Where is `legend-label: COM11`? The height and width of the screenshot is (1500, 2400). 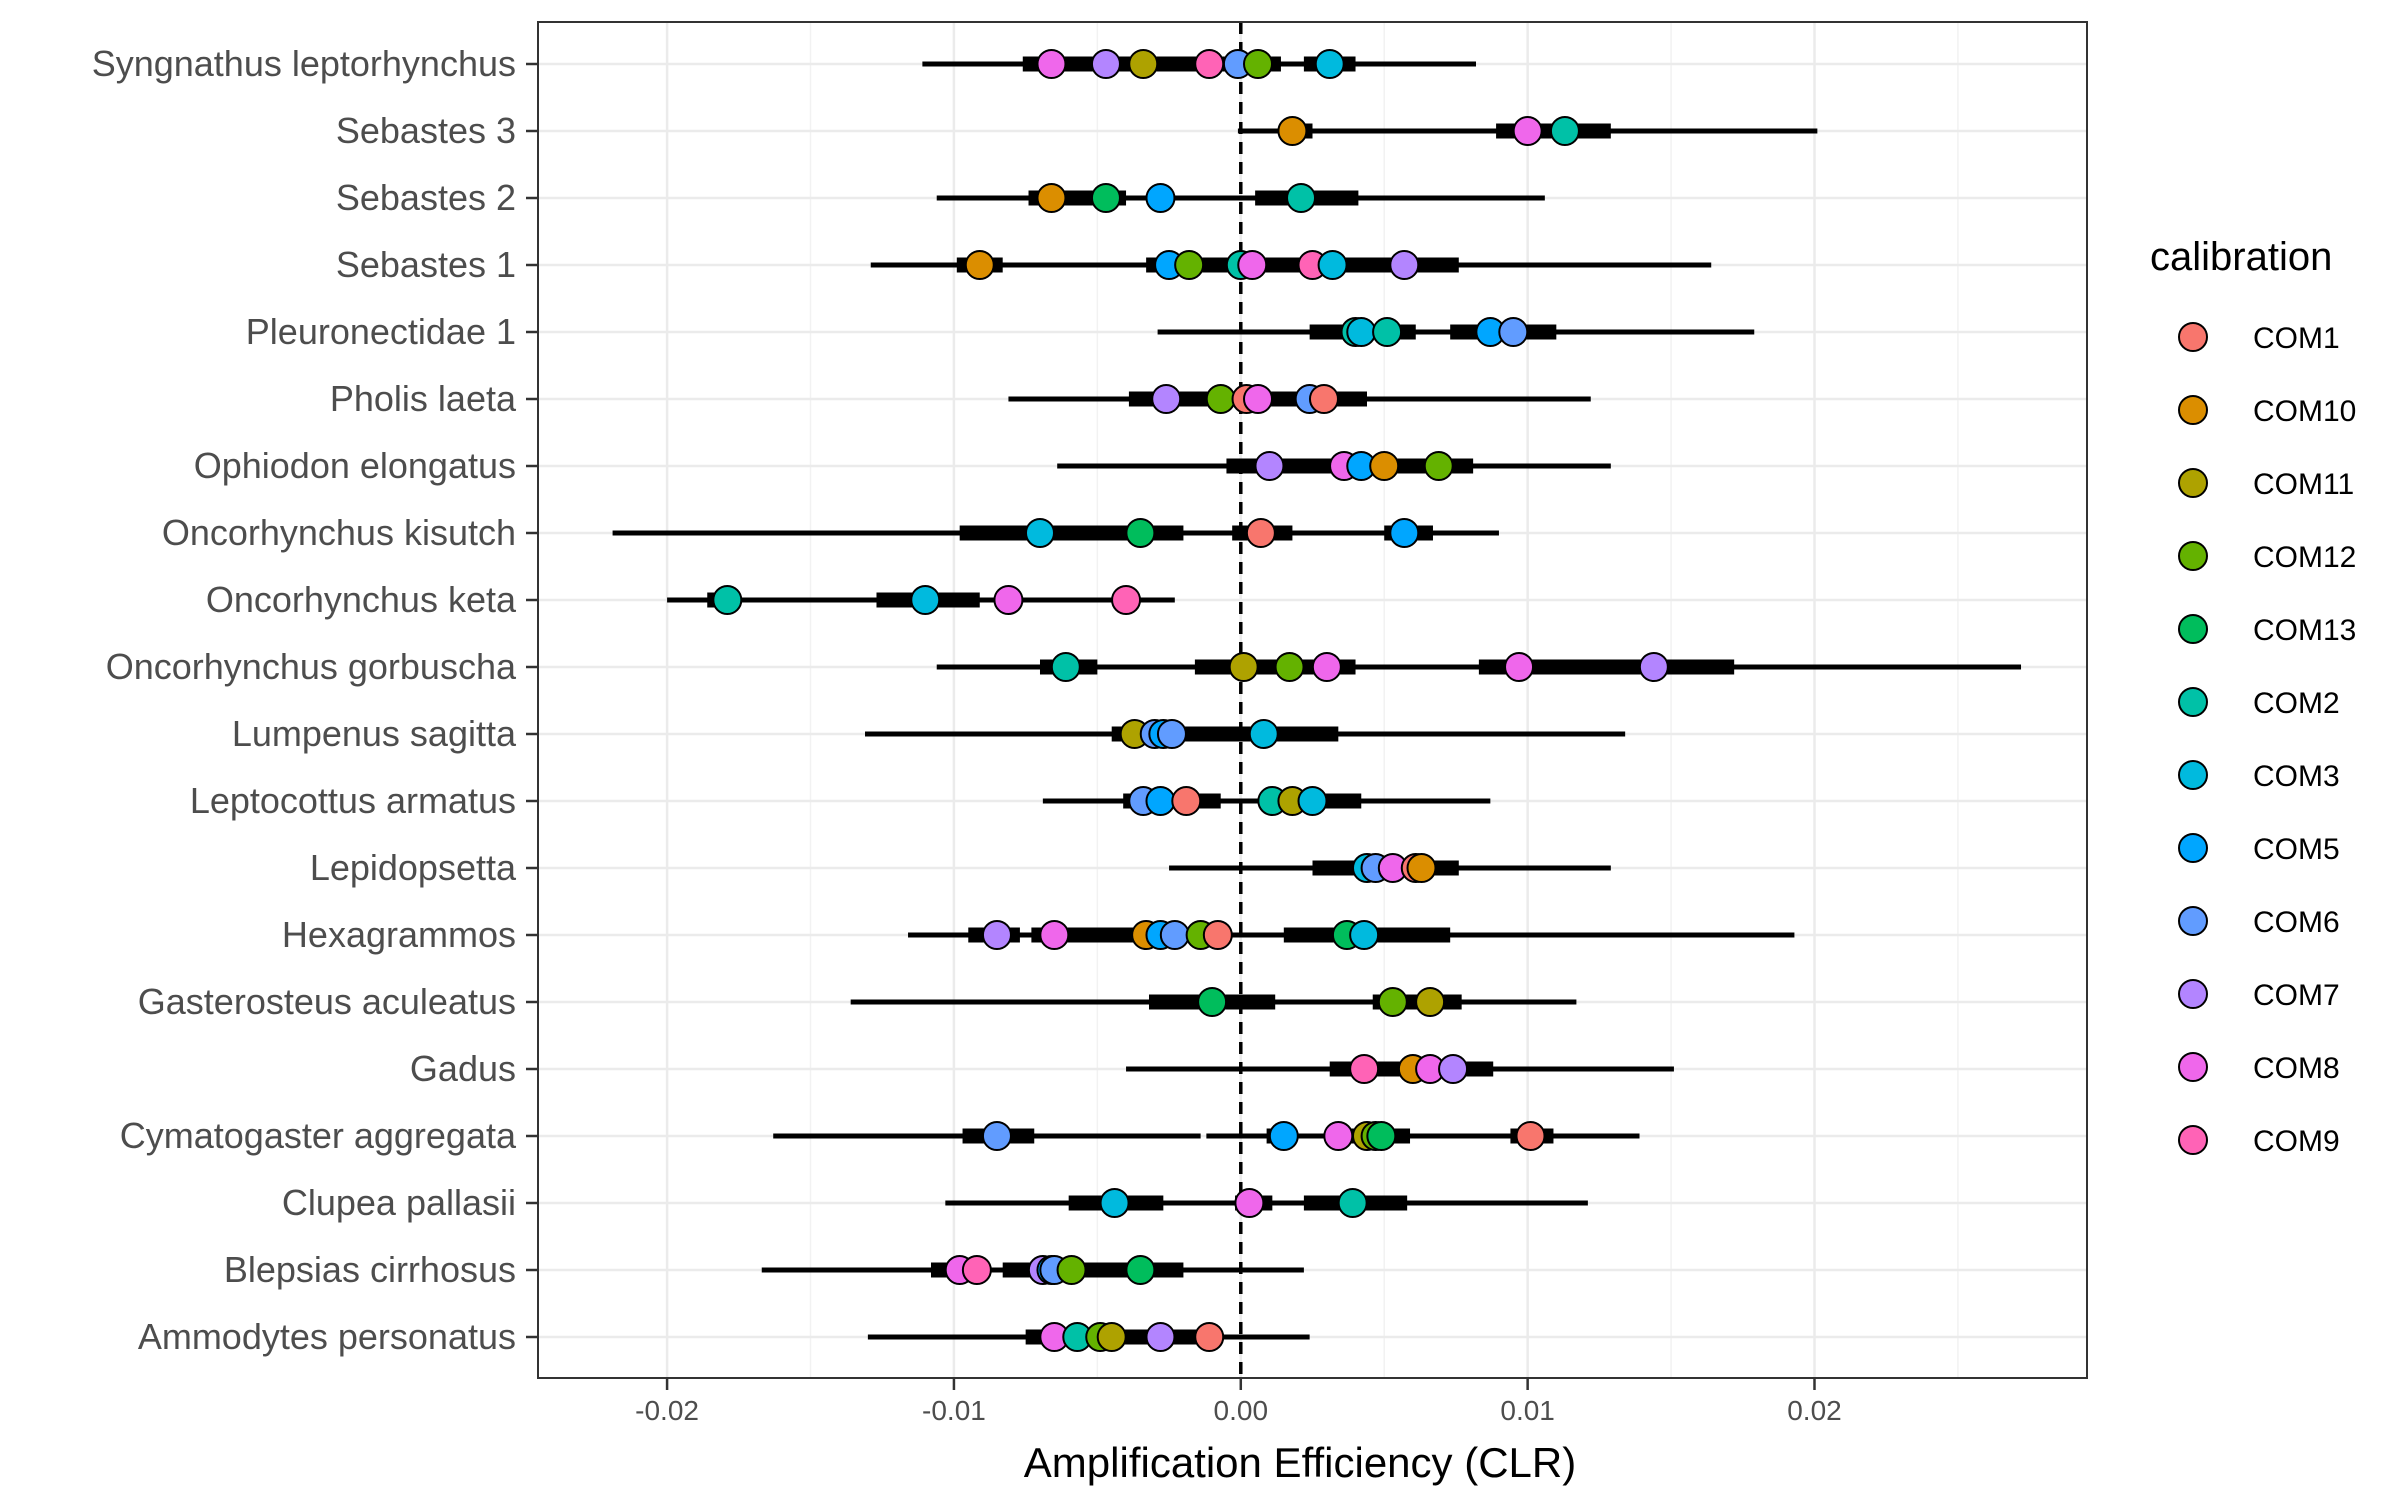 legend-label: COM11 is located at coordinates (2303, 484).